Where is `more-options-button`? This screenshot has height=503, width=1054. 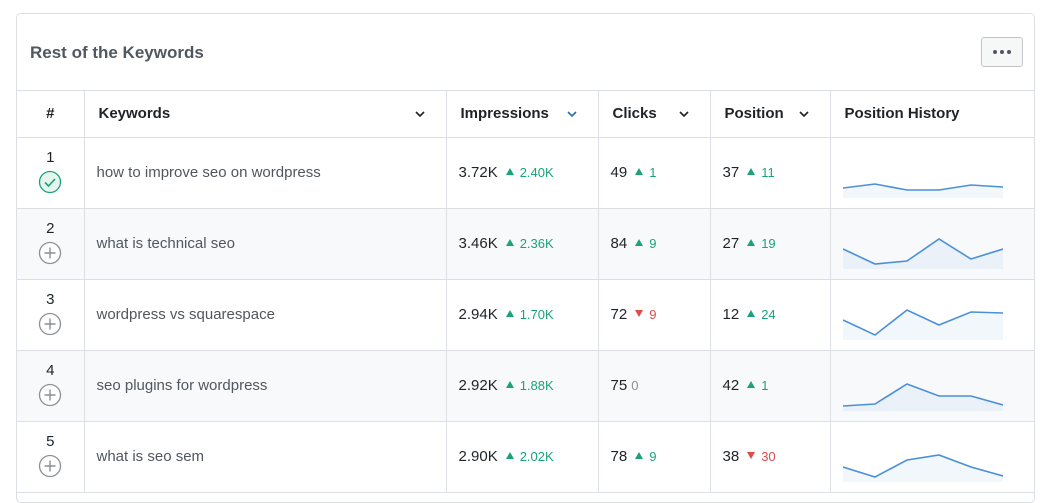
more-options-button is located at coordinates (1002, 52).